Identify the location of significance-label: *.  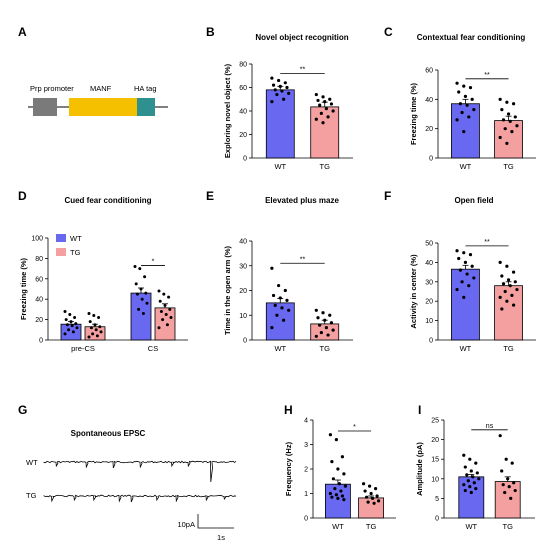
(153, 262).